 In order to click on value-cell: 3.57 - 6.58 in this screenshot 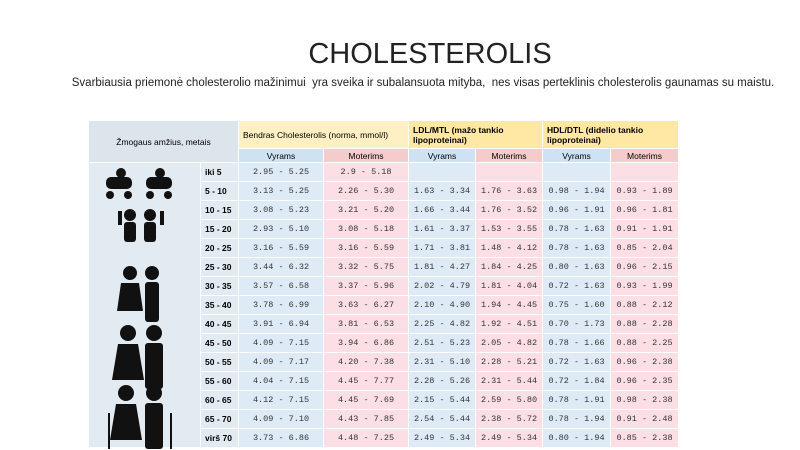, I will do `click(281, 286)`.